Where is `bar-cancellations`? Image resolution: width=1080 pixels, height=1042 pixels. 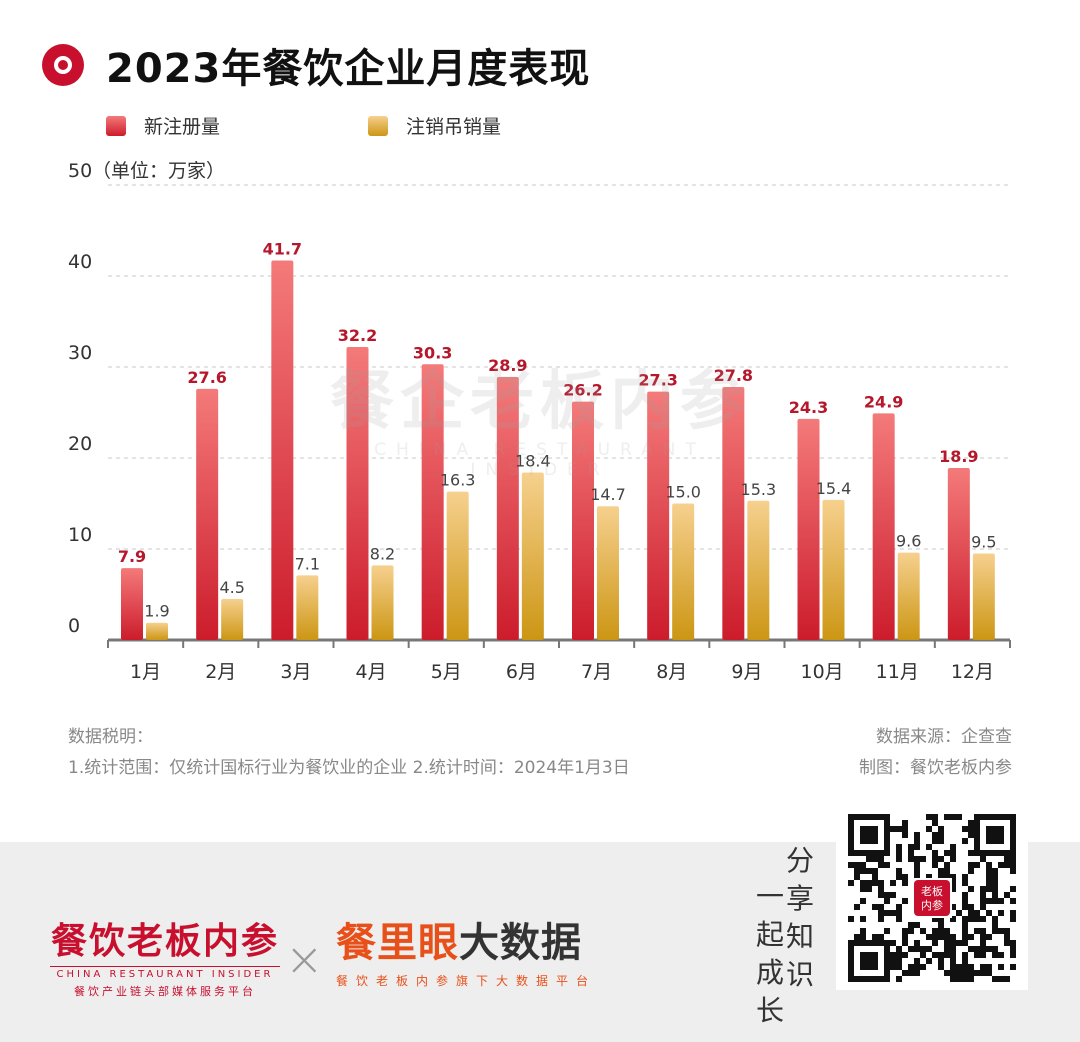 bar-cancellations is located at coordinates (457, 565).